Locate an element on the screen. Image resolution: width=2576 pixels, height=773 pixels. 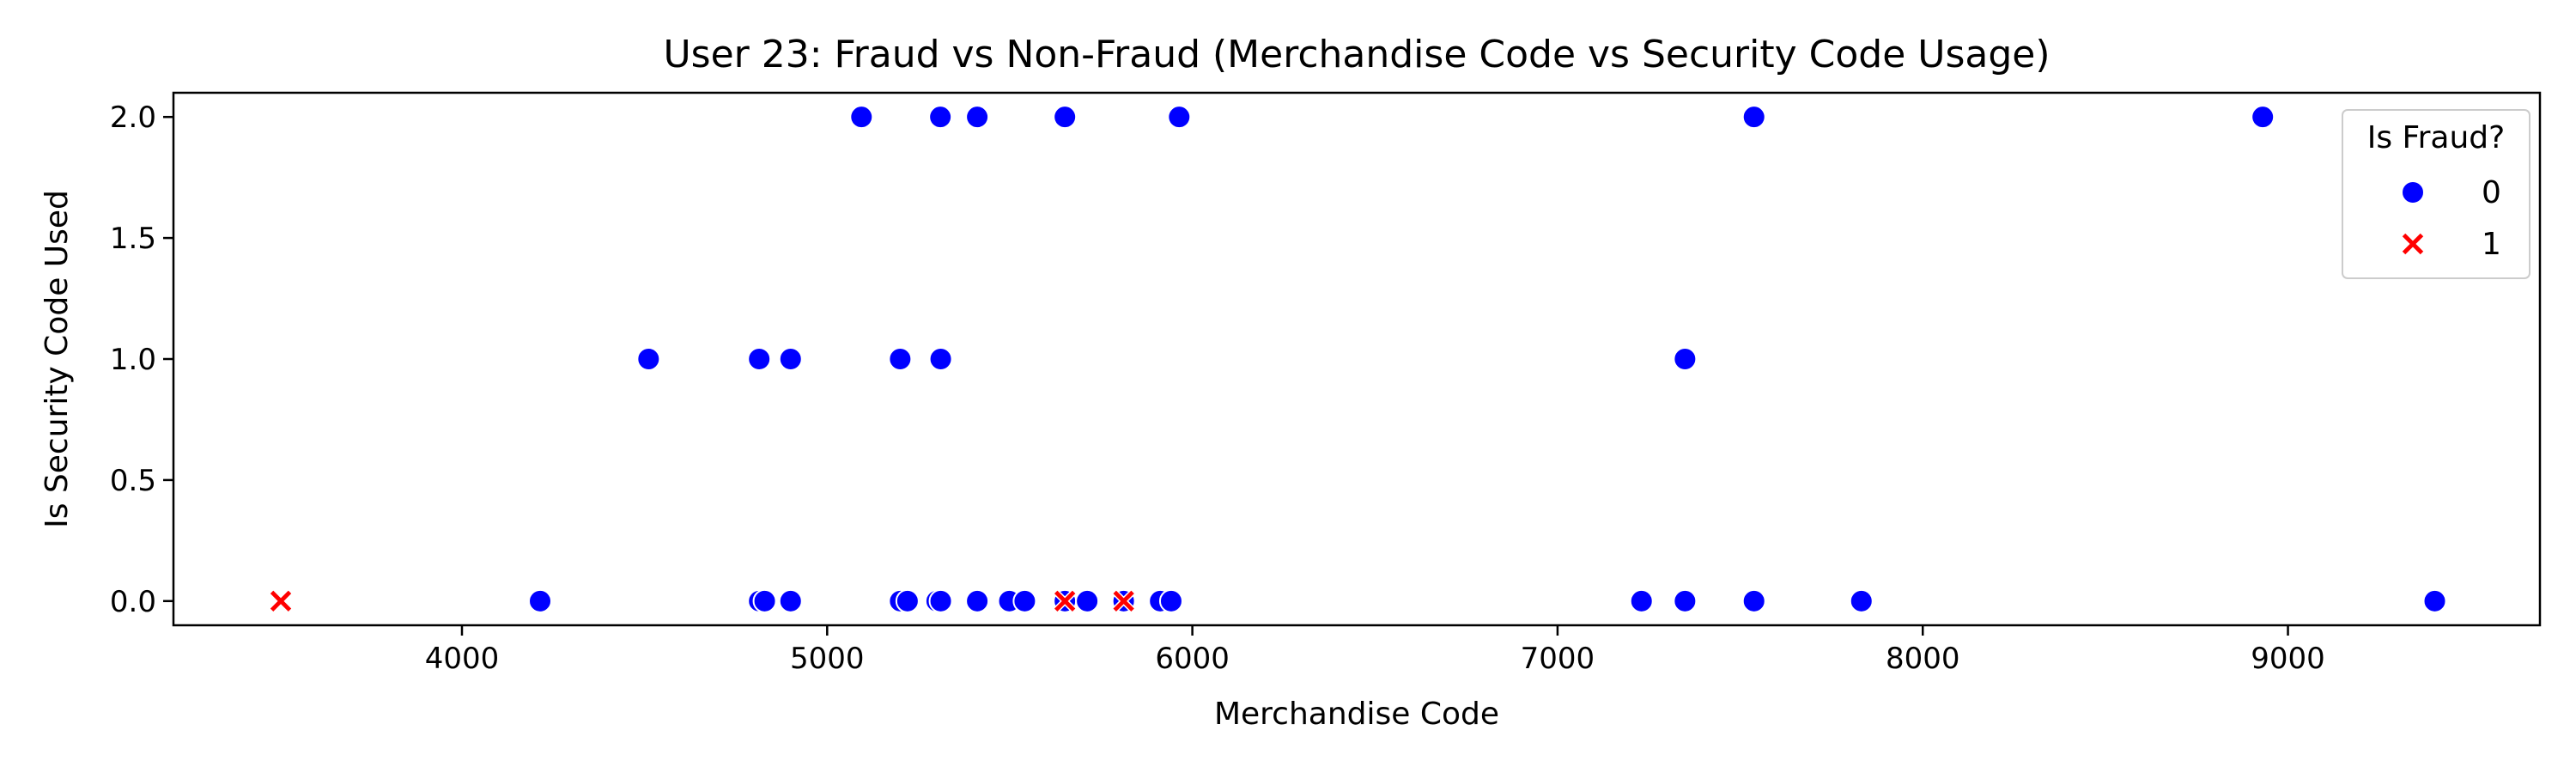
legend-marker-circle-icon is located at coordinates (2413, 192).